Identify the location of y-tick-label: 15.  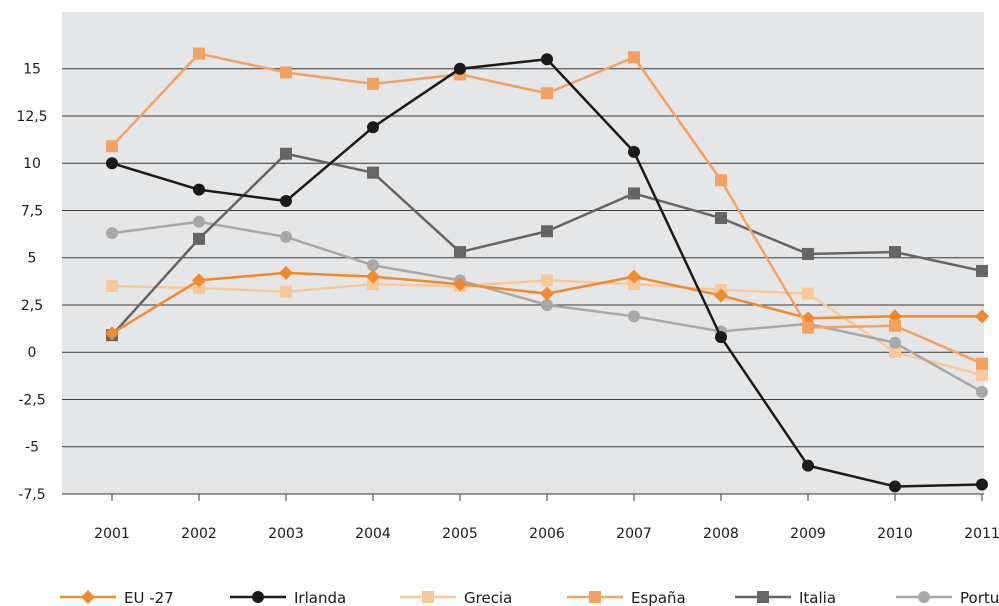
(32, 70).